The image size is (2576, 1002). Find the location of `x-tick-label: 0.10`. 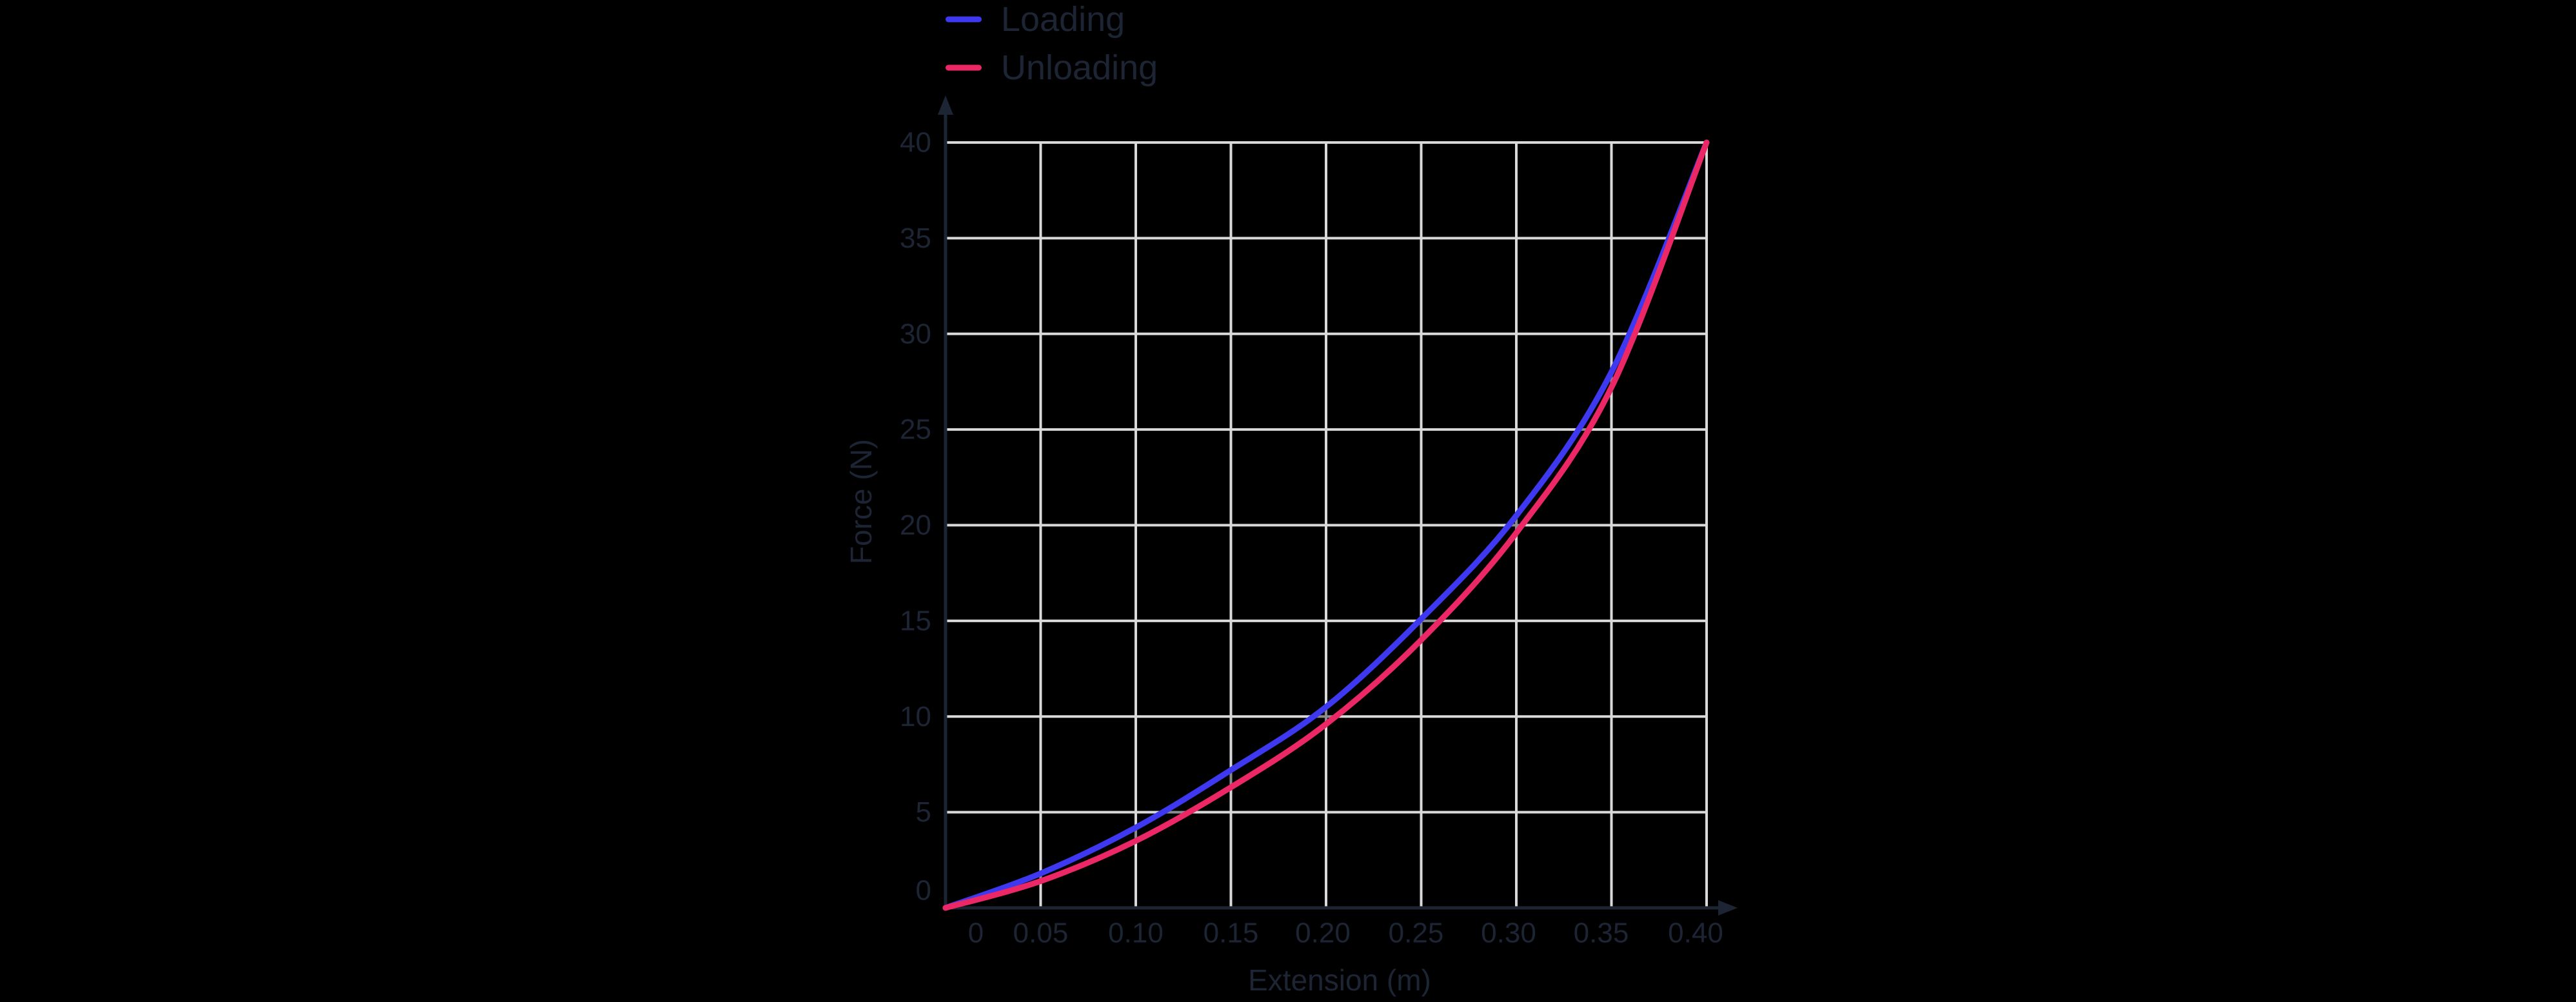

x-tick-label: 0.10 is located at coordinates (1136, 933).